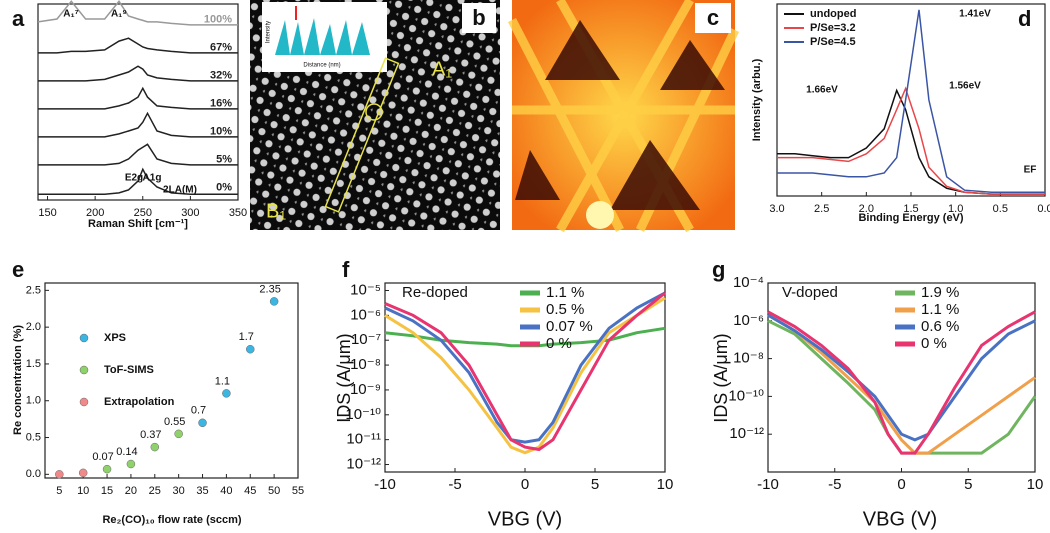 The image size is (1050, 533). Describe the element at coordinates (138, 224) in the screenshot. I see `x-axis-label: Raman Shift [cm⁻¹]` at that location.